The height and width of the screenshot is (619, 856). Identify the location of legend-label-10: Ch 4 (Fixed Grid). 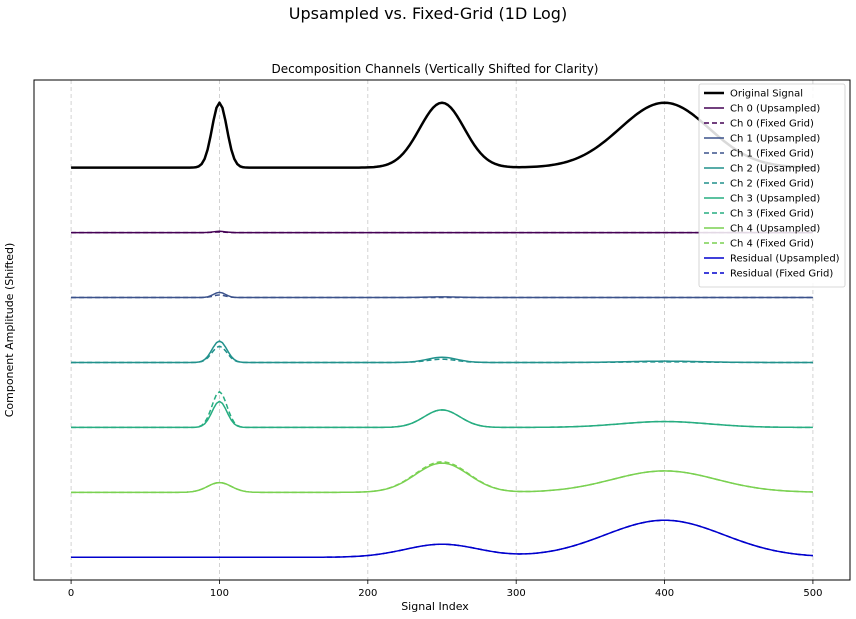
(772, 244).